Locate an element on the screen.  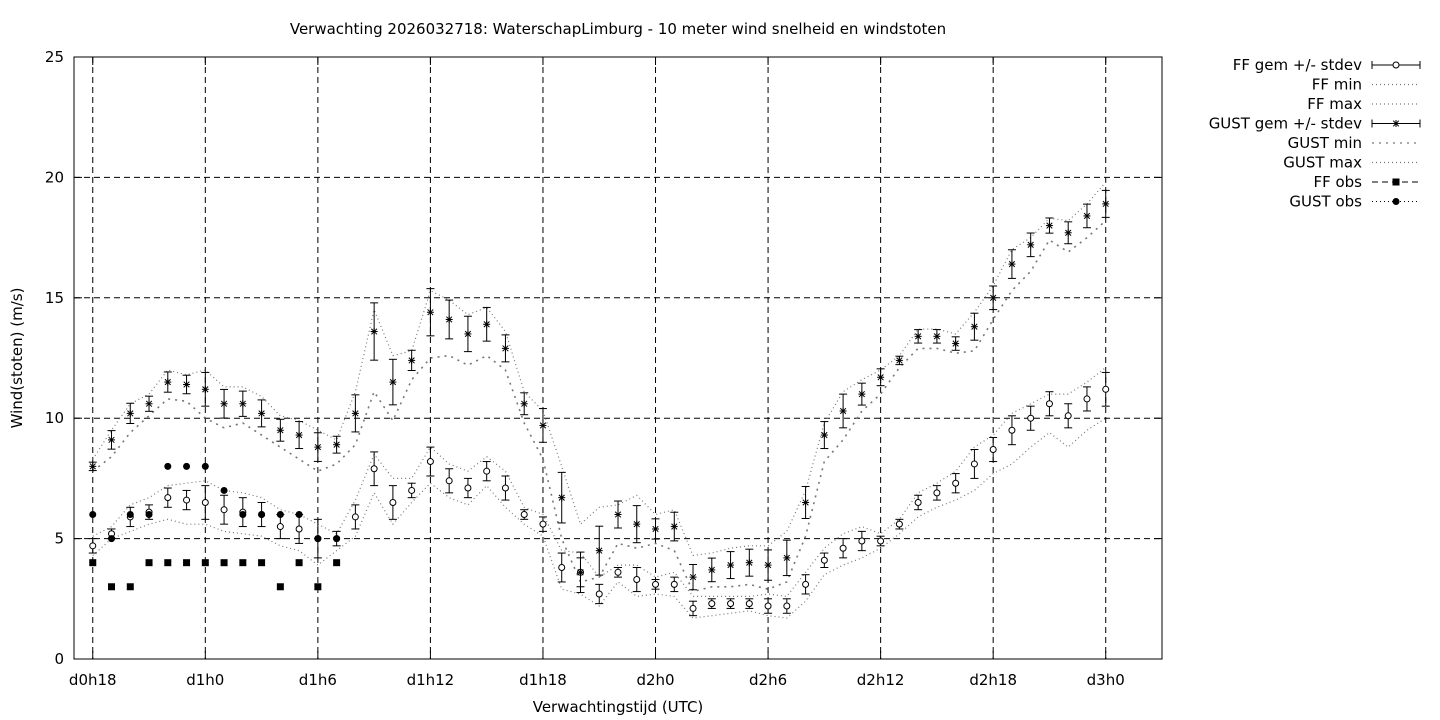
x-tick-label: d1h0 is located at coordinates (205, 680).